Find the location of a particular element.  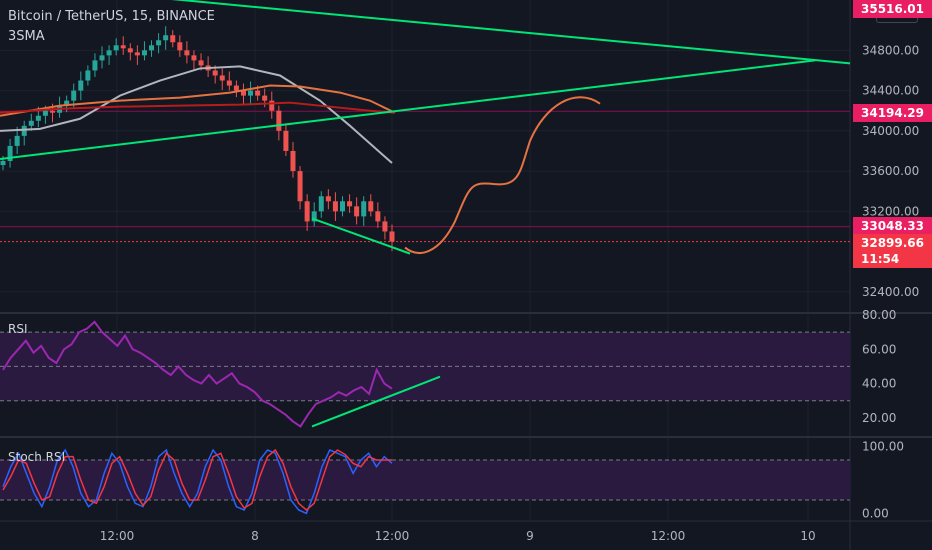

rsi-line is located at coordinates (197, 374).